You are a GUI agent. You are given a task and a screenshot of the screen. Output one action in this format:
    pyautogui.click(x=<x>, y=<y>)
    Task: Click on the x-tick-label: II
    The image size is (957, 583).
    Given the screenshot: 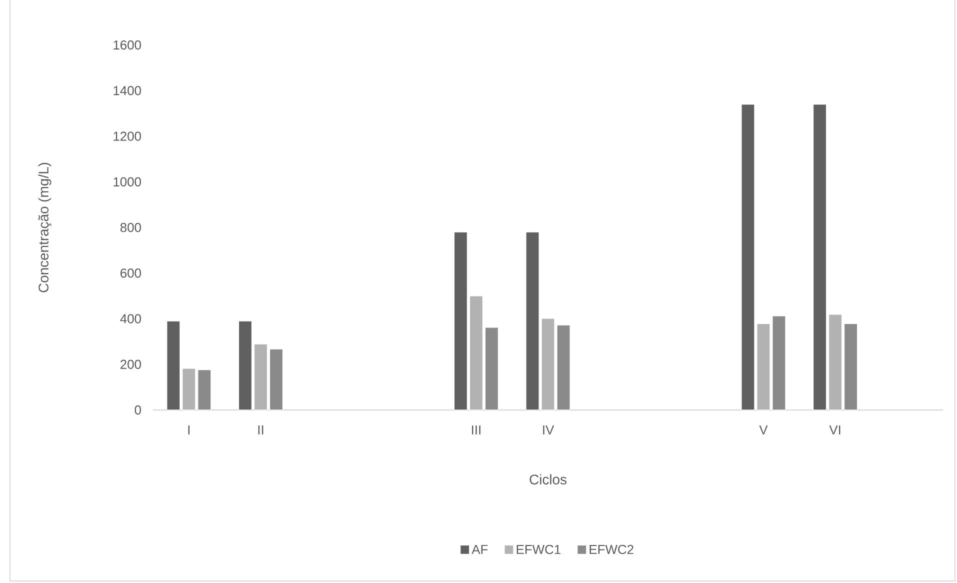 What is the action you would take?
    pyautogui.click(x=261, y=430)
    